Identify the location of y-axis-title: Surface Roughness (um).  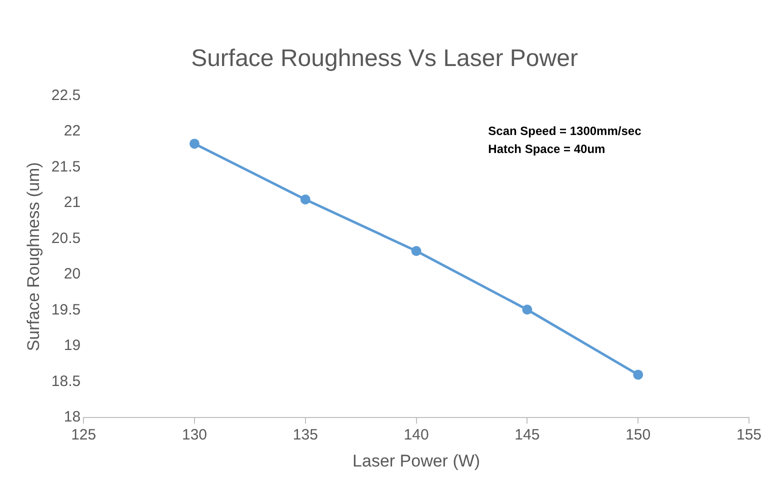
(33, 257).